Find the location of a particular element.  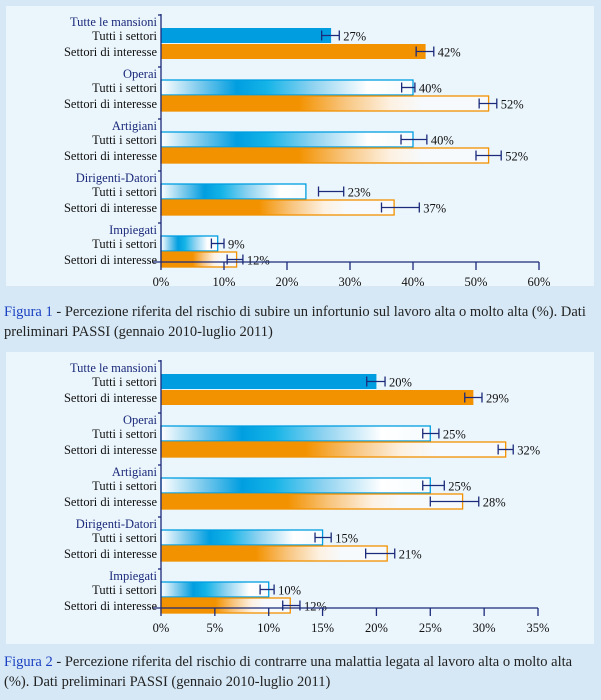

data-label: 20% is located at coordinates (400, 383).